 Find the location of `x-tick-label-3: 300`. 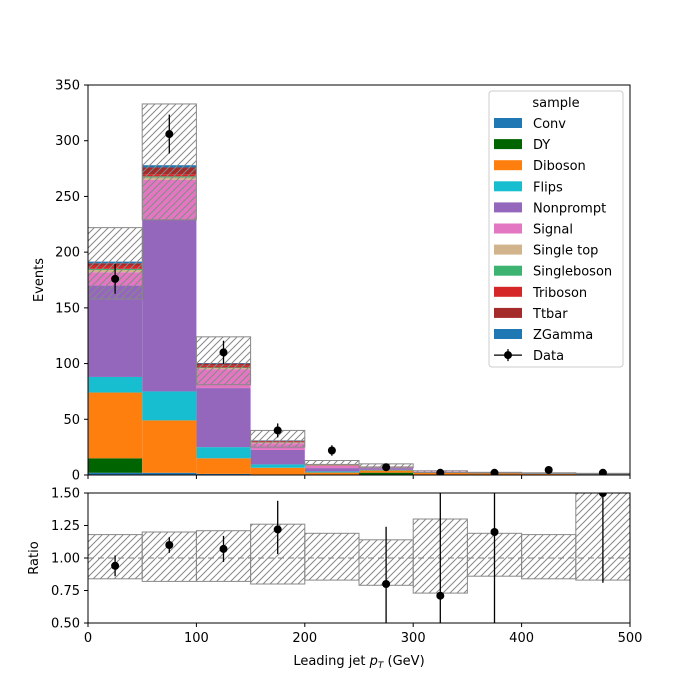

x-tick-label-3: 300 is located at coordinates (413, 638).